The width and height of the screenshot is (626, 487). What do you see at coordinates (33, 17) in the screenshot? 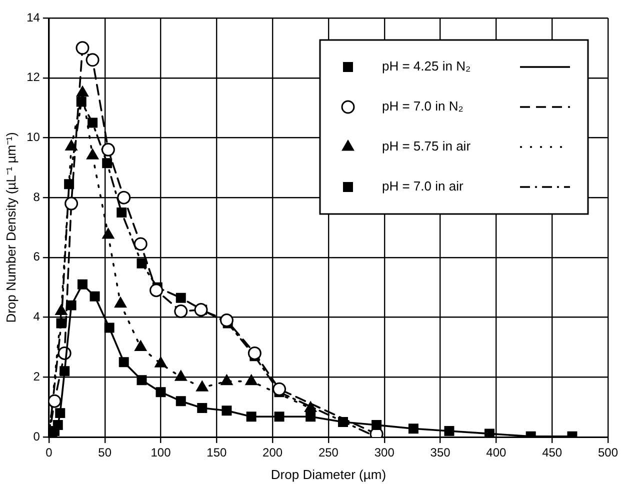
I see `y-tick-label: 14` at bounding box center [33, 17].